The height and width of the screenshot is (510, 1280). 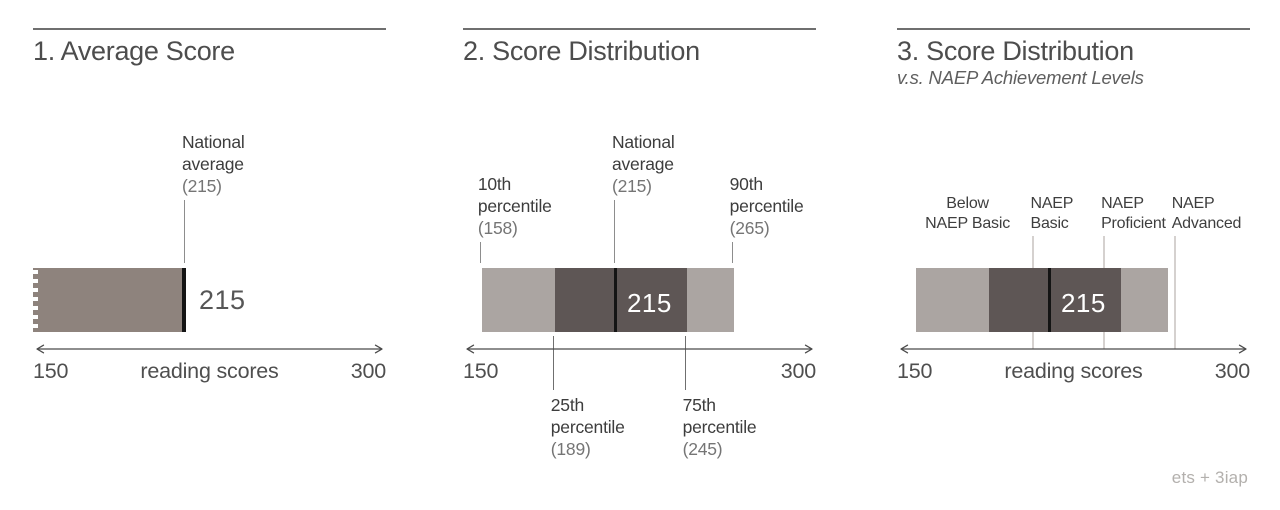 I want to click on annotation-percentile-25th: 25th percentile (189), so click(x=588, y=427).